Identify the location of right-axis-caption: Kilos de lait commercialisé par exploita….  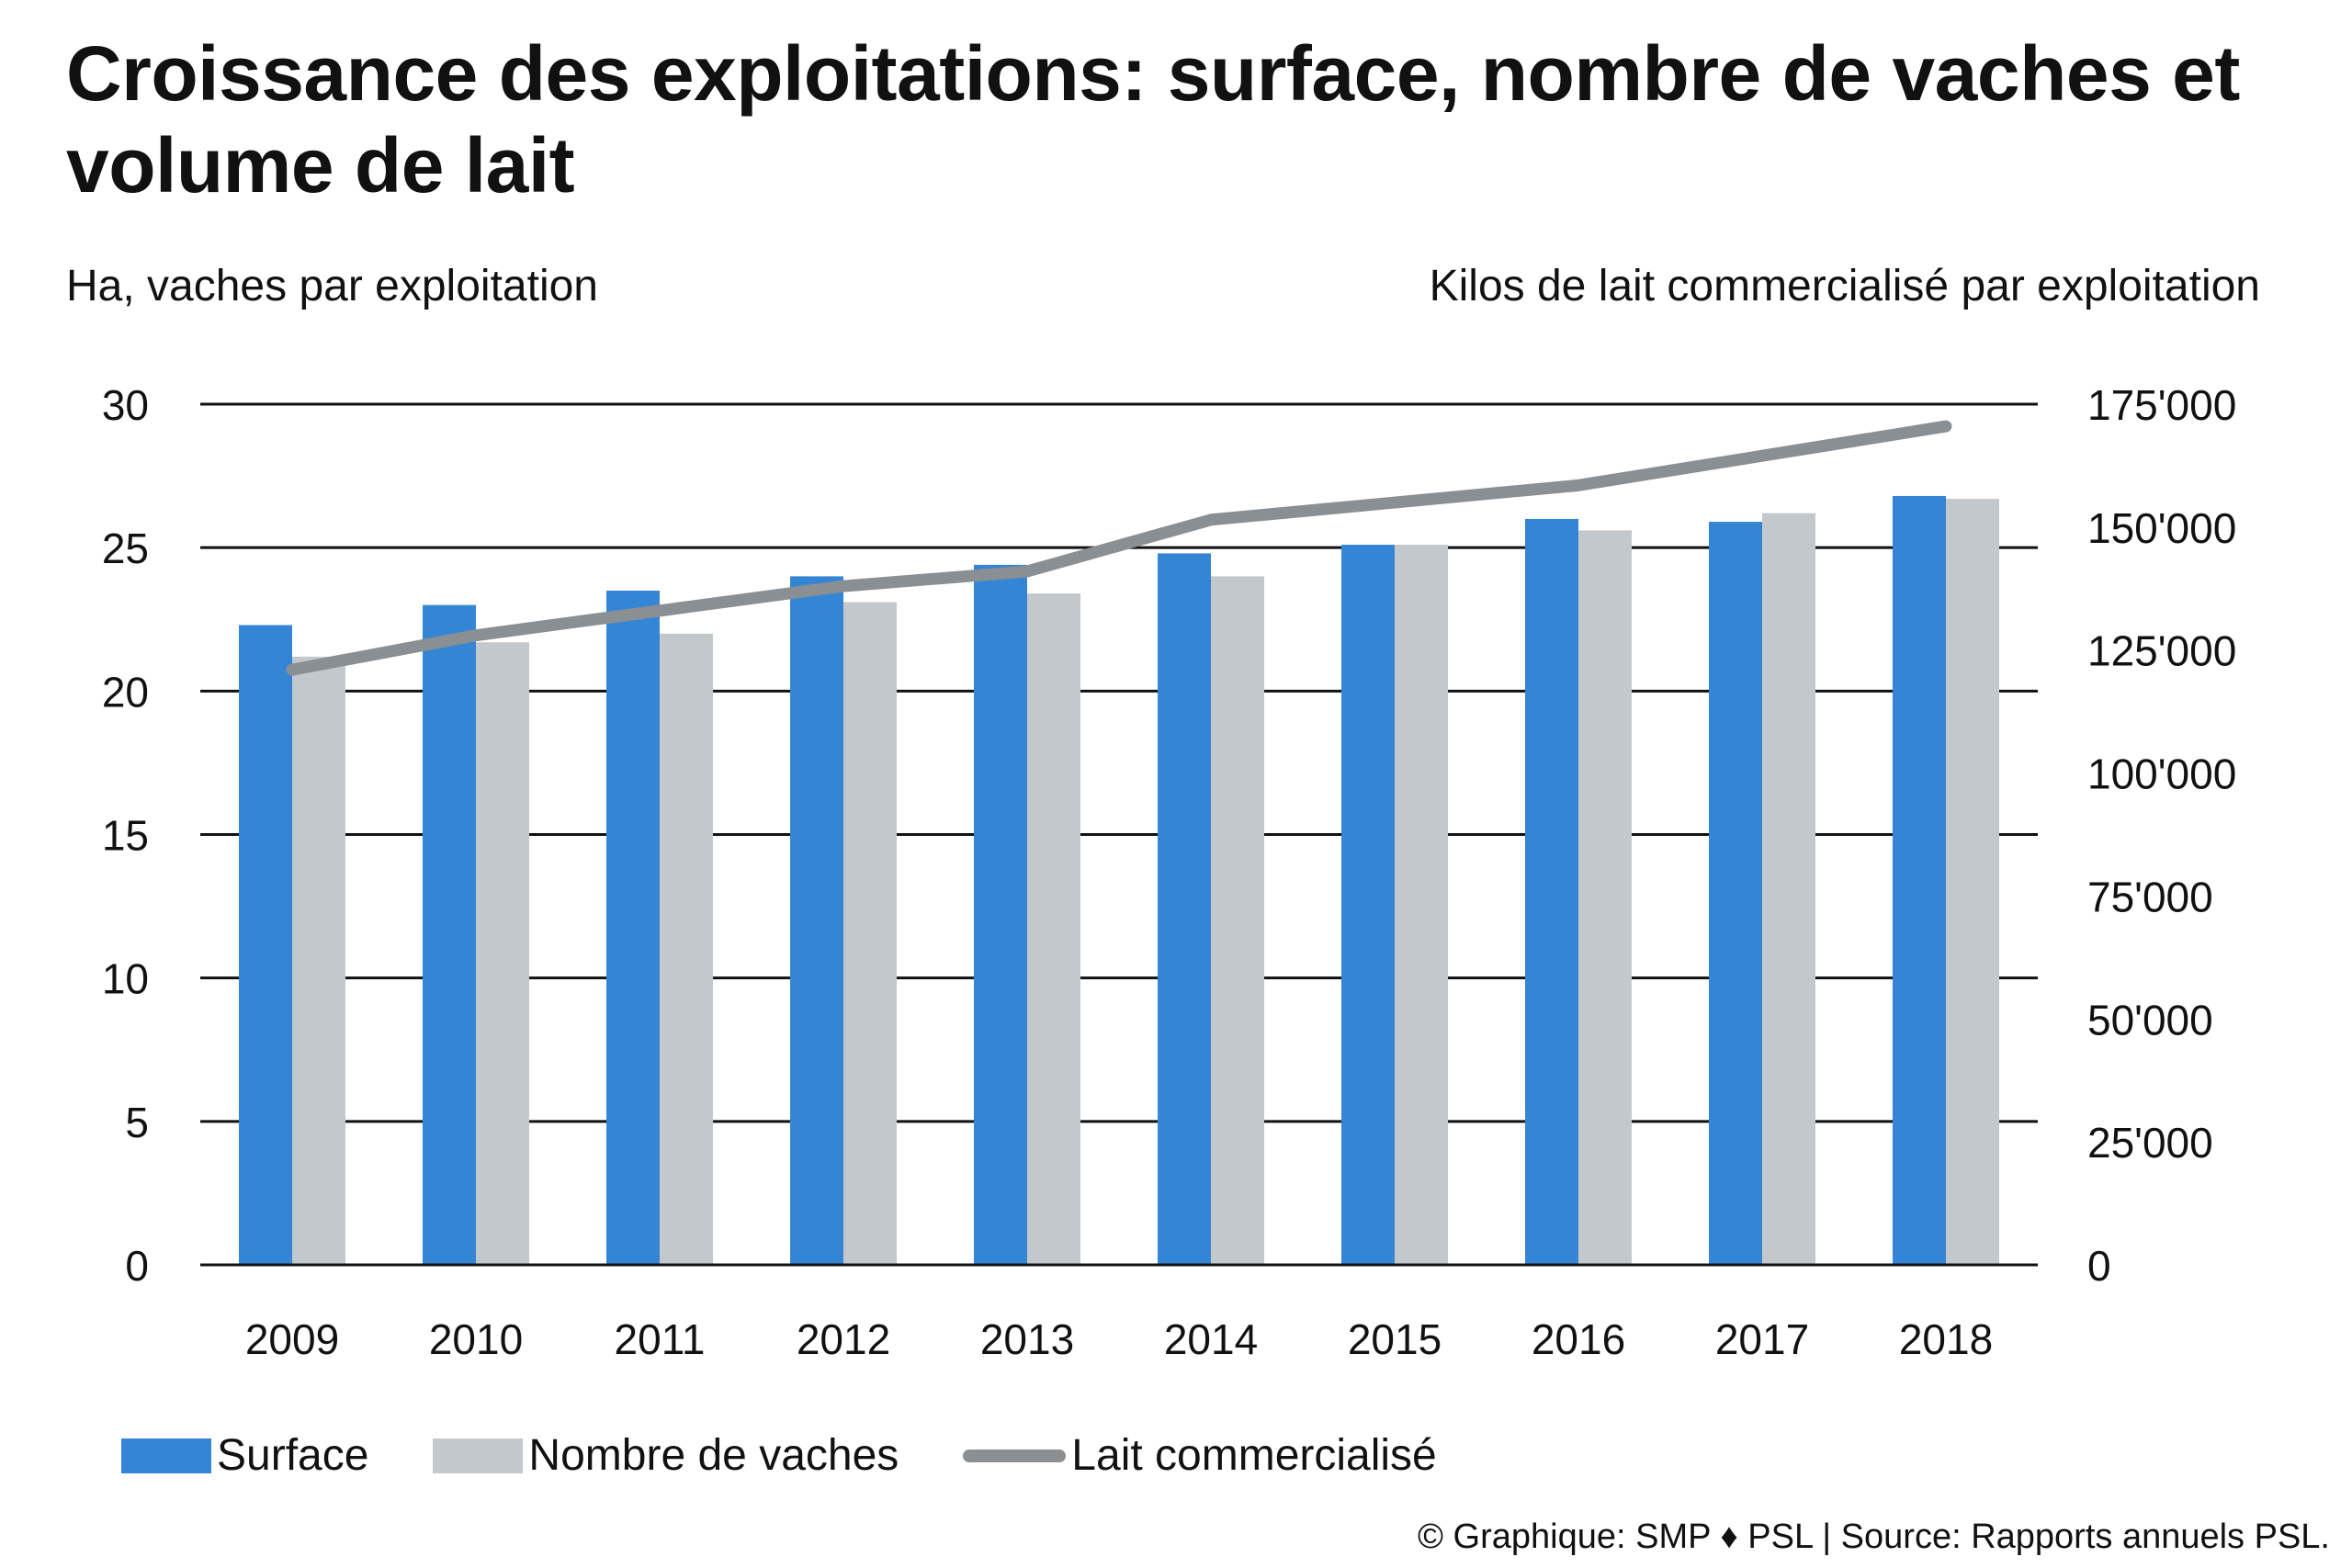
(1844, 286).